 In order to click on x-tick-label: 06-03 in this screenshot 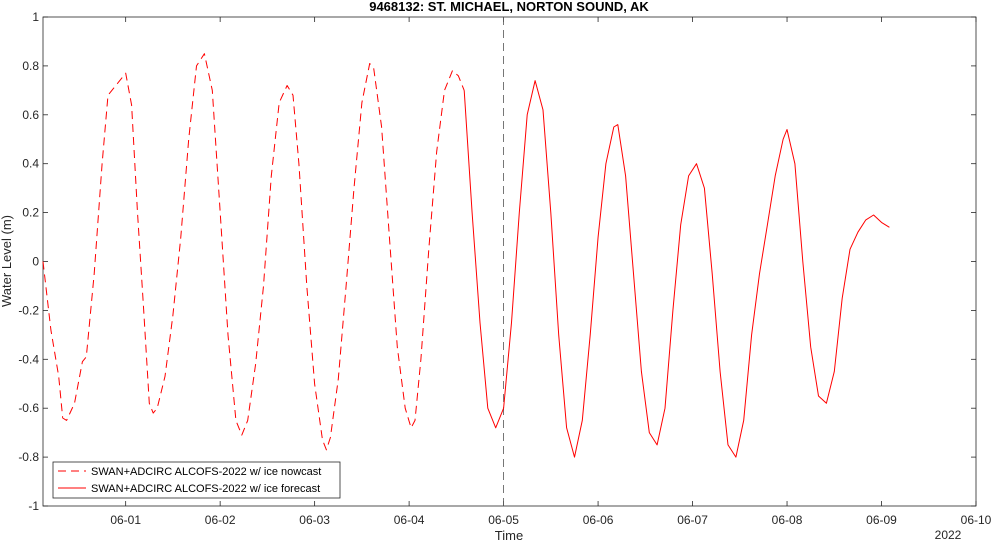, I will do `click(314, 520)`.